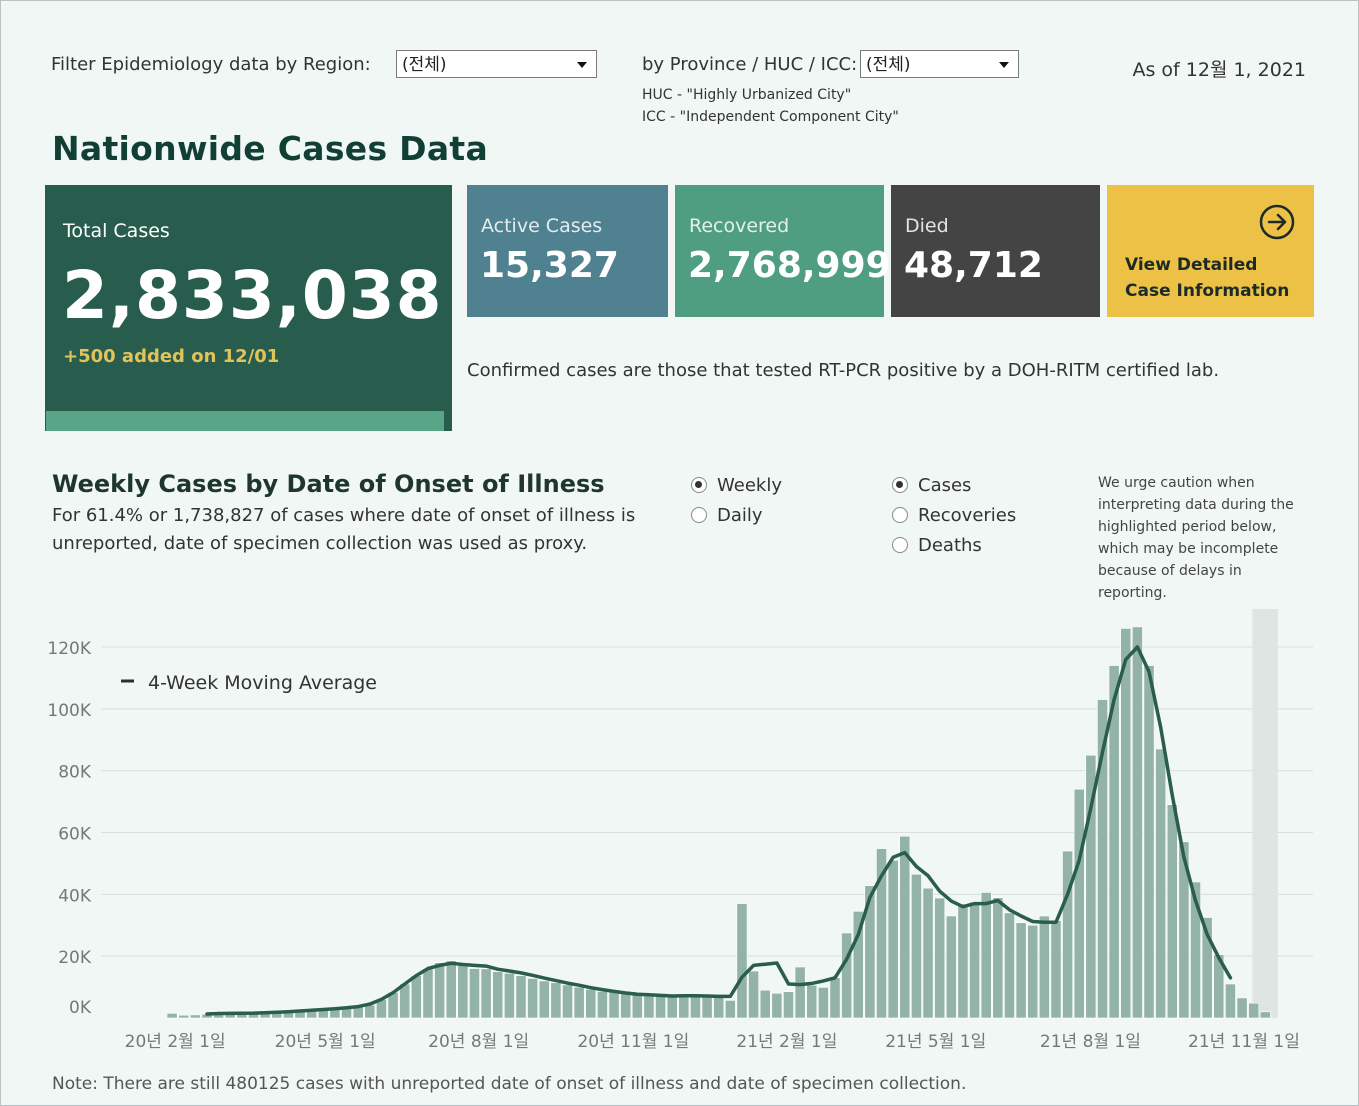  Describe the element at coordinates (478, 1042) in the screenshot. I see `x-tick-label: 20년 8월 1일` at that location.